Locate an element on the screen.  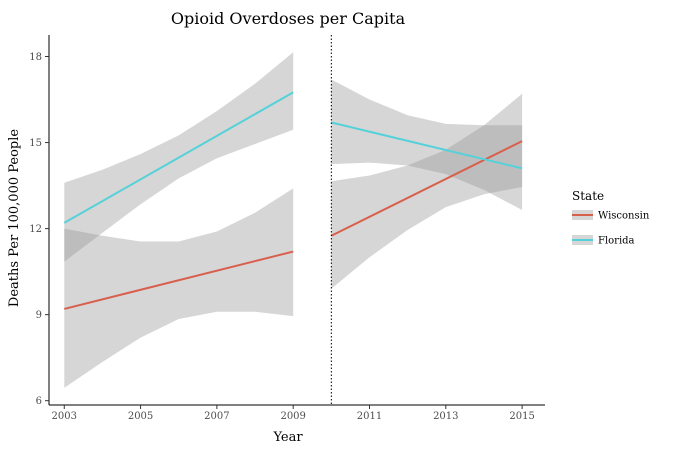
x-tick-label: 2009 is located at coordinates (292, 416).